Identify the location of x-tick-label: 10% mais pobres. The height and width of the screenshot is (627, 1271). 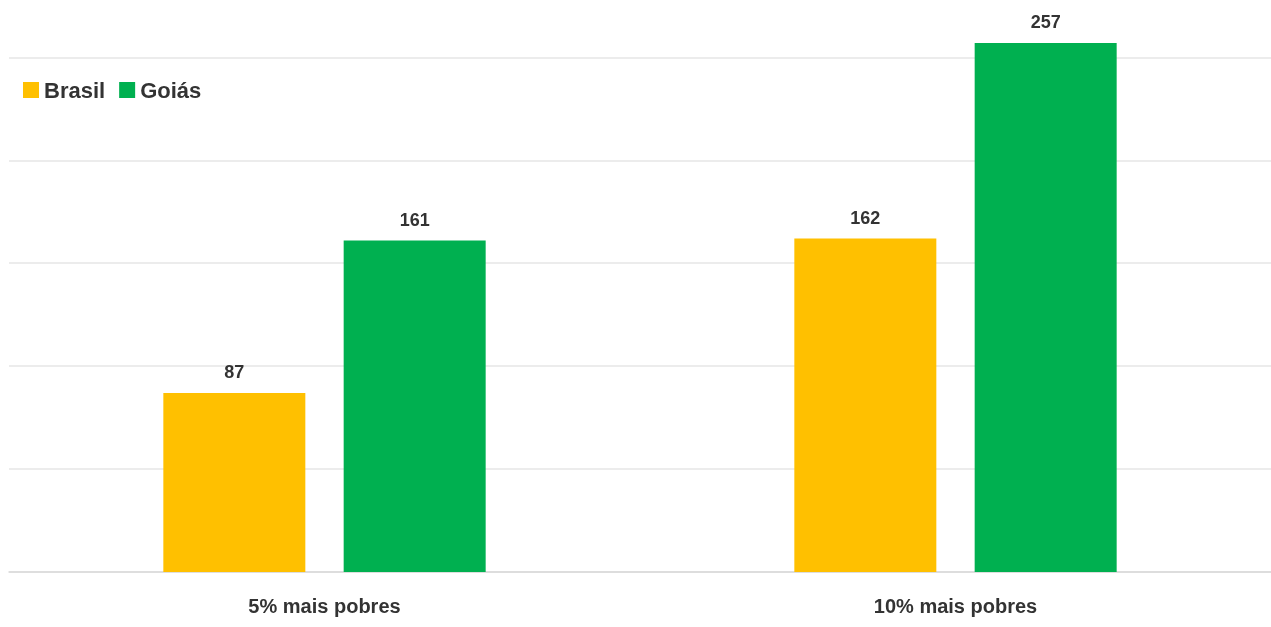
(955, 606).